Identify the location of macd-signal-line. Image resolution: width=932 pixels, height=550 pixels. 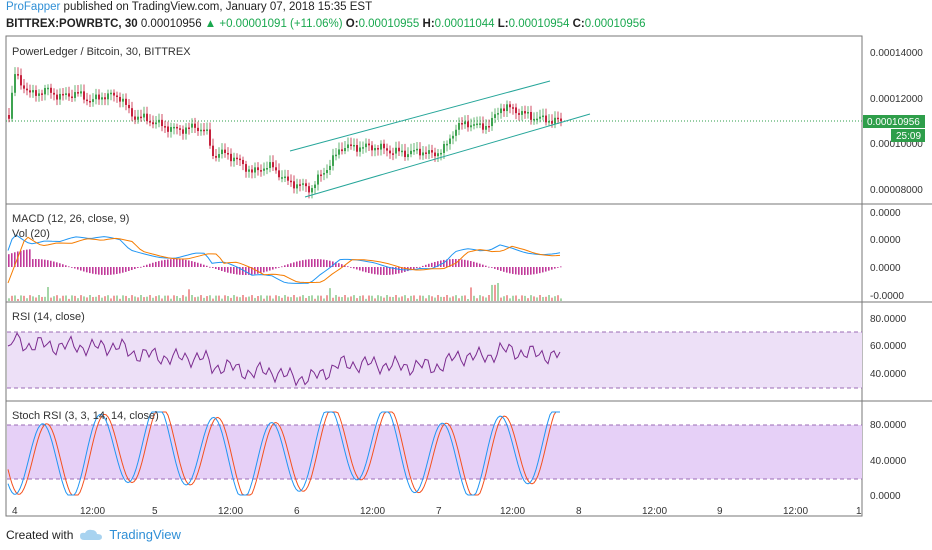
(284, 260).